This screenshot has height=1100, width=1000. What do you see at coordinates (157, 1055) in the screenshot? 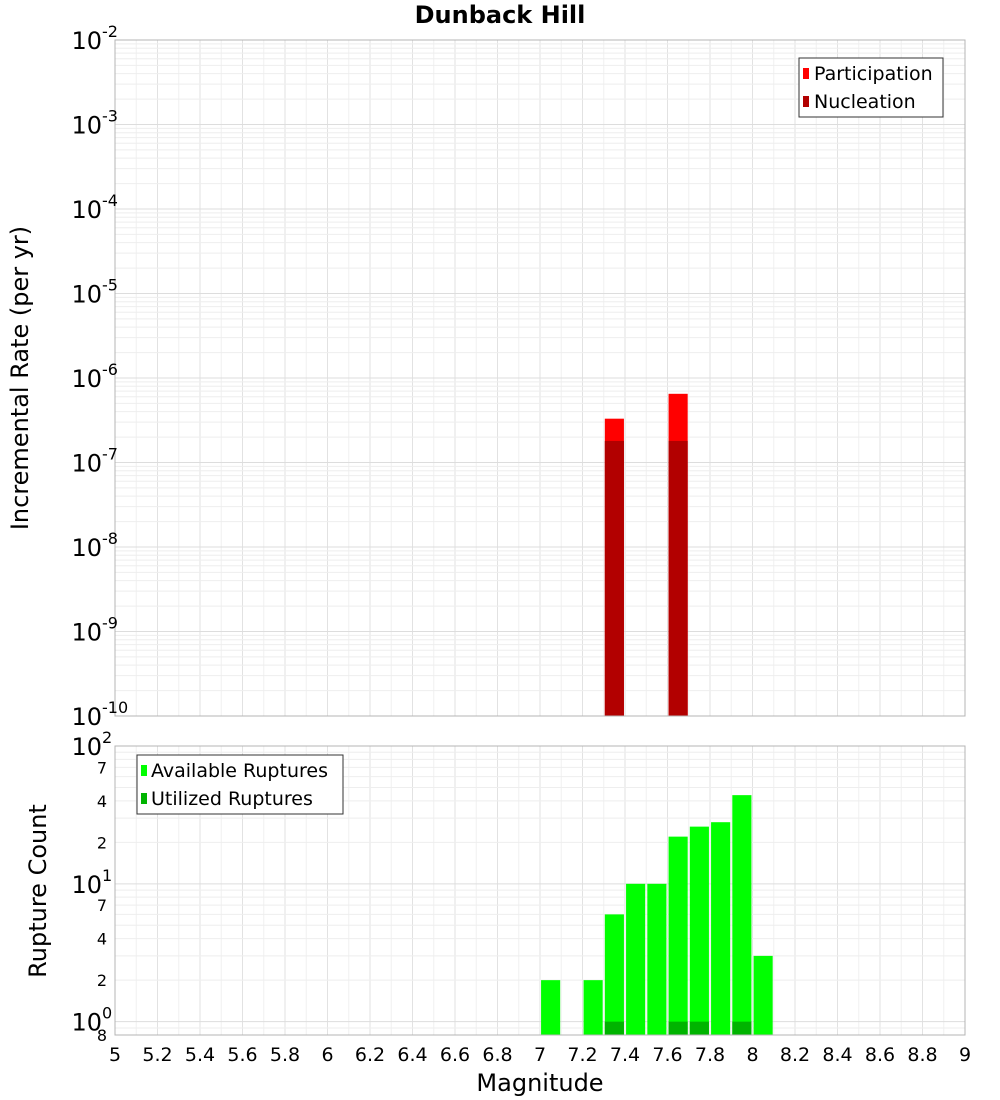
I see `x-tick-label: 5.2` at bounding box center [157, 1055].